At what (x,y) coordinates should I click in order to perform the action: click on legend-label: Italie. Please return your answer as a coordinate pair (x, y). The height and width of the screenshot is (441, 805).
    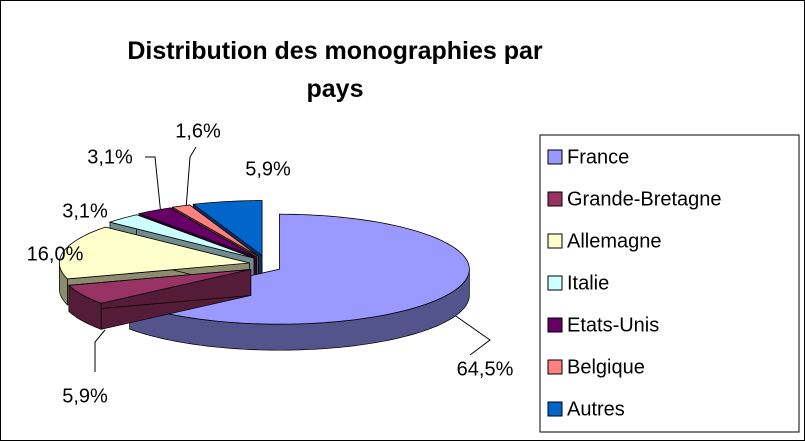
    Looking at the image, I should click on (588, 283).